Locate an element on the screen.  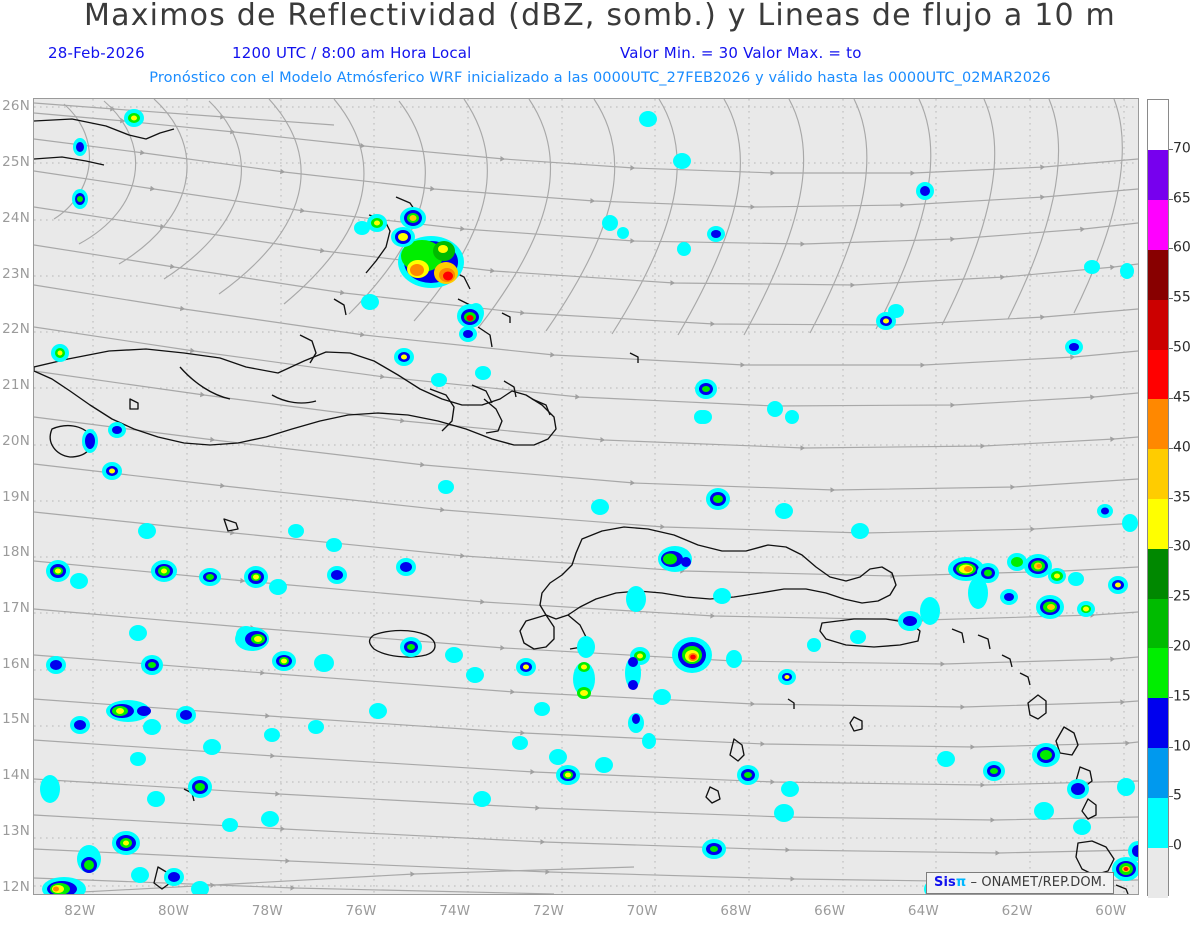
lon-tick-68w: 68W is located at coordinates (736, 911).